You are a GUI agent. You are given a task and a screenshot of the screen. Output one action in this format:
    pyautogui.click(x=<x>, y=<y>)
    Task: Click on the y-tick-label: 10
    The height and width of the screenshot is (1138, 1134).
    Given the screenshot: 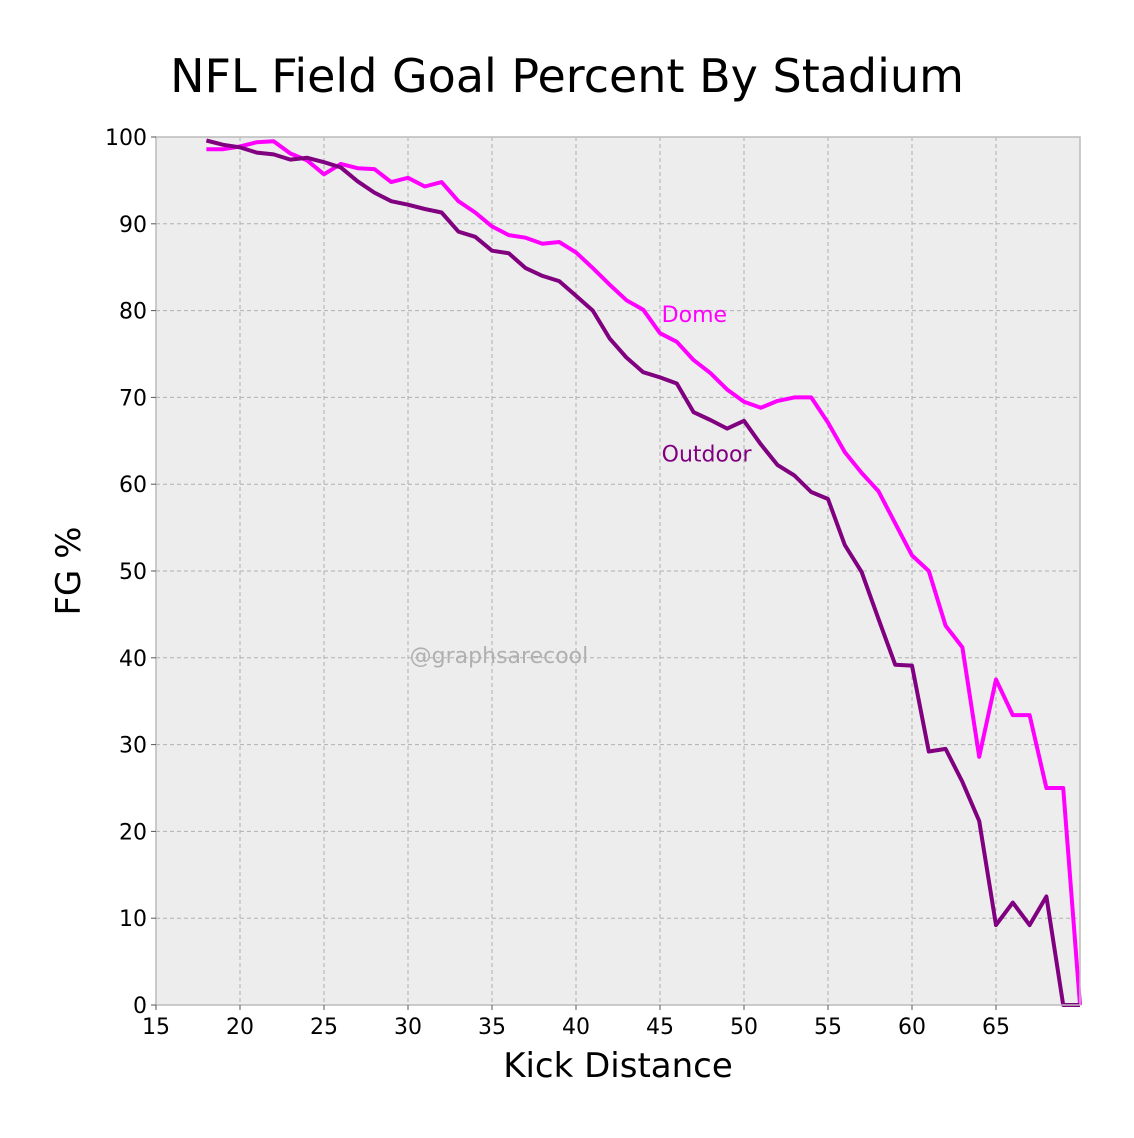 What is the action you would take?
    pyautogui.click(x=133, y=919)
    